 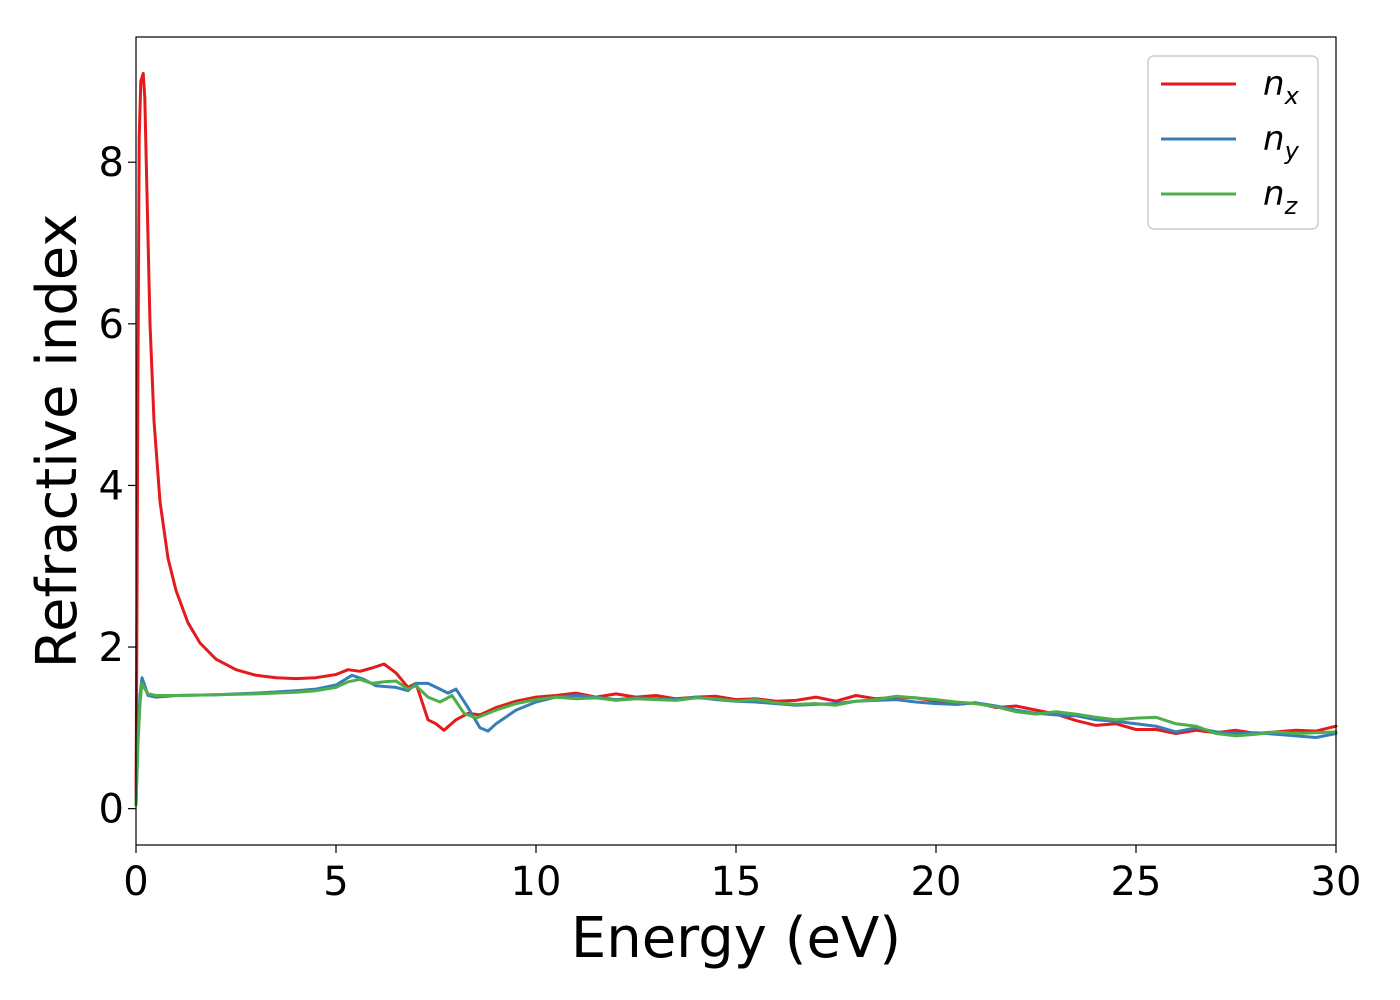 I want to click on legend-box, so click(x=1233, y=142).